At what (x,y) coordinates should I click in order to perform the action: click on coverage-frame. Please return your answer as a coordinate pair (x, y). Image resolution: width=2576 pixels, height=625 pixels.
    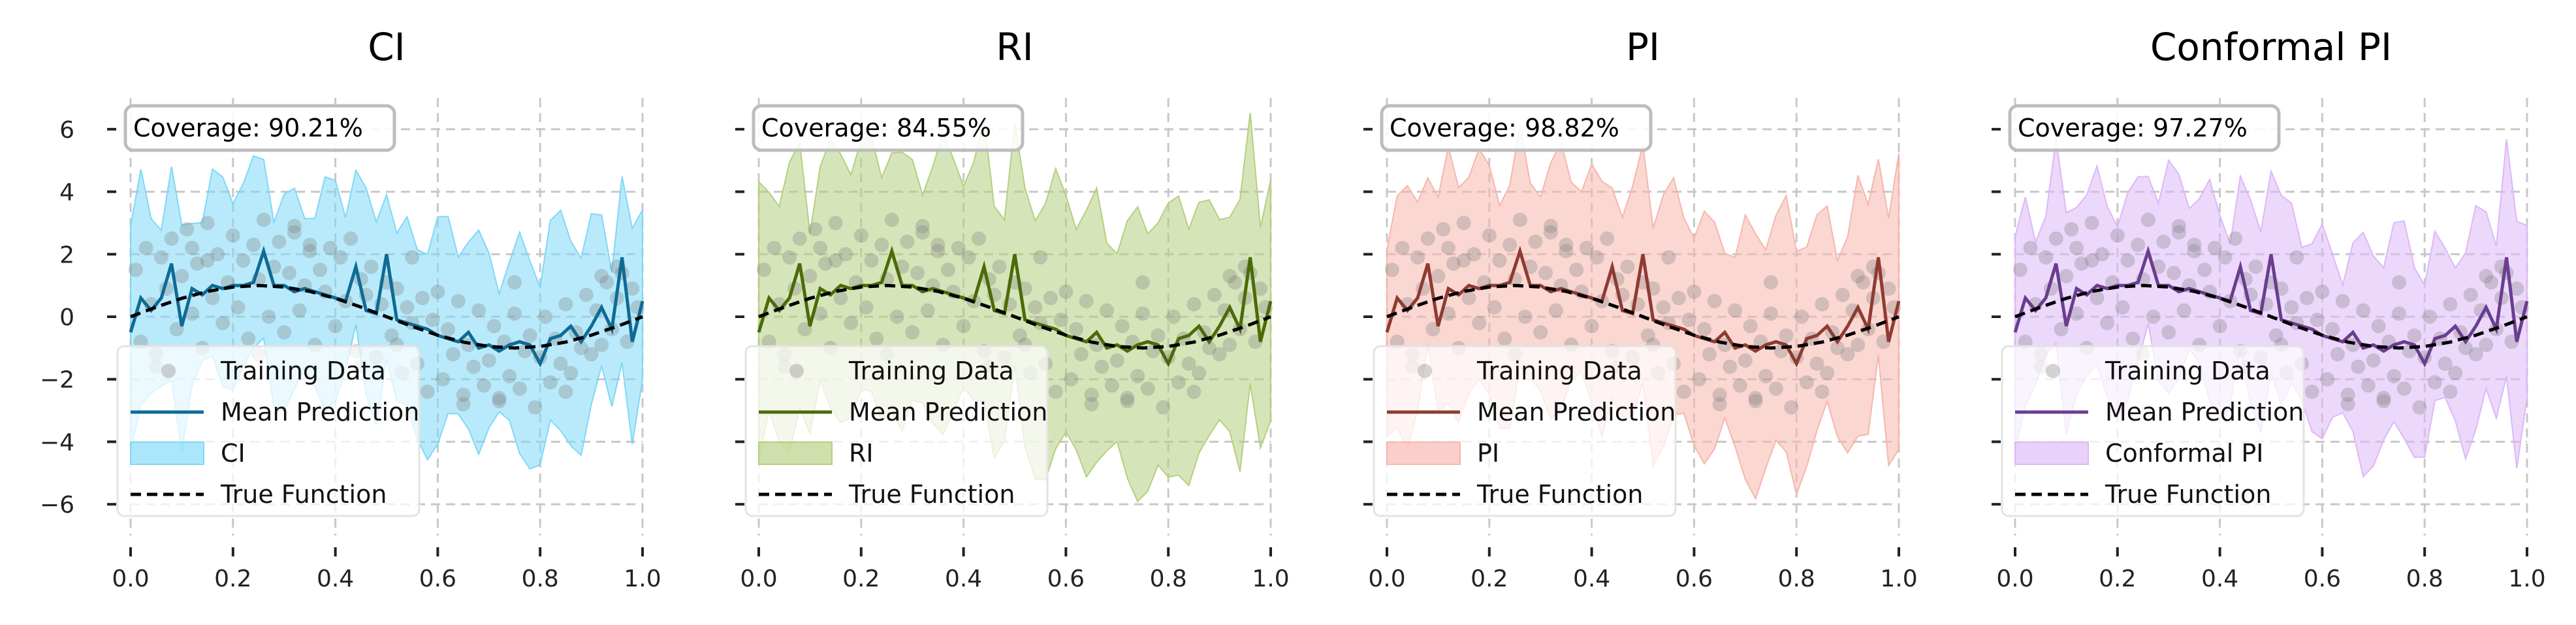
    Looking at the image, I should click on (259, 128).